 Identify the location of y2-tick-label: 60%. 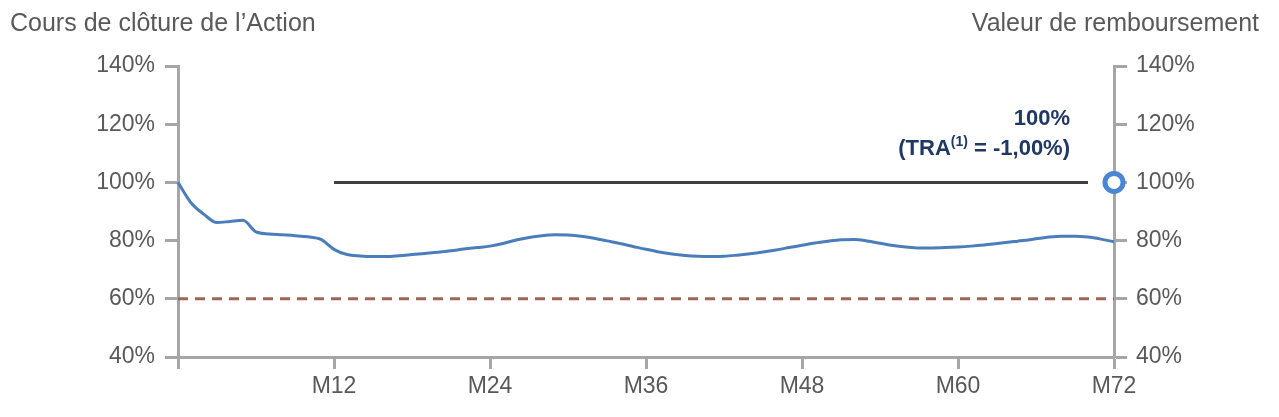
(1159, 297).